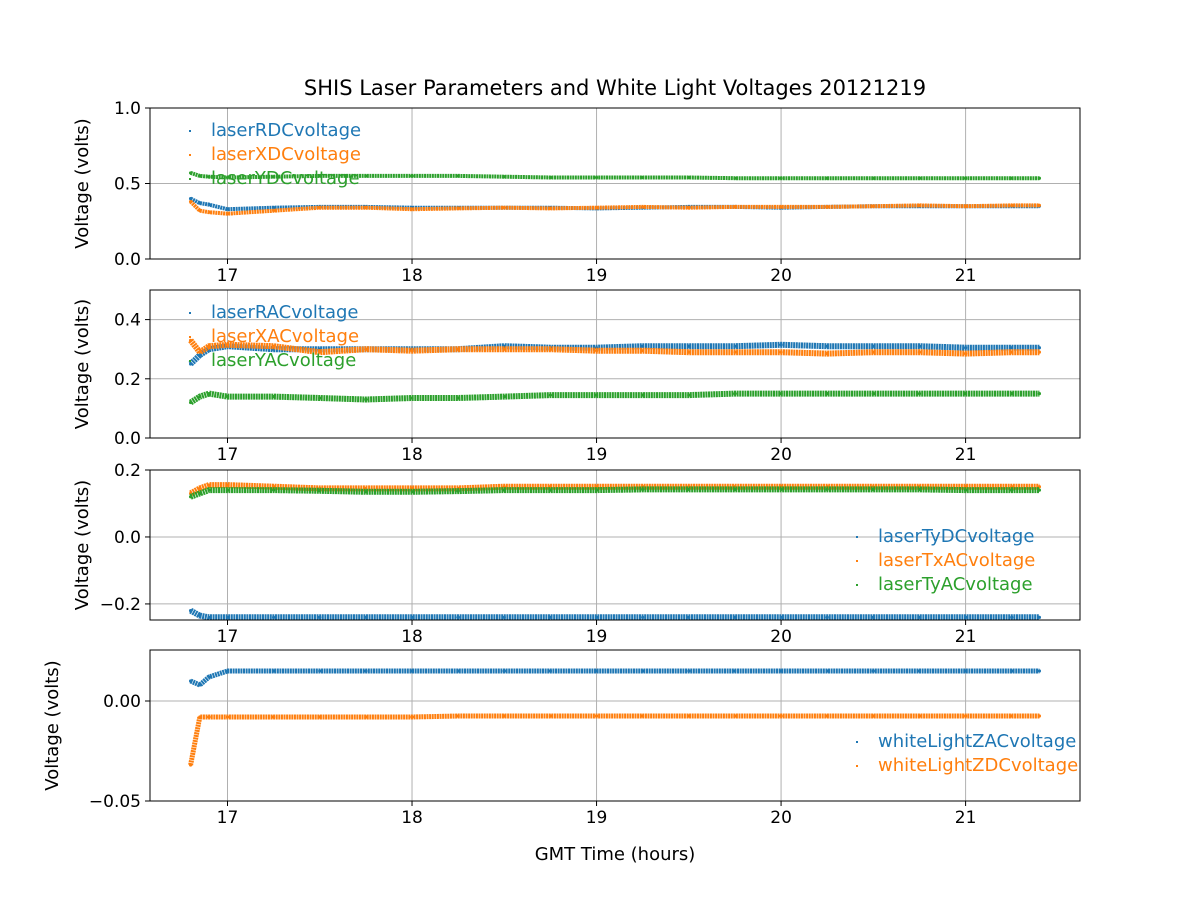 This screenshot has height=900, width=1200. I want to click on series-laserTyACvoltage, so click(614, 493).